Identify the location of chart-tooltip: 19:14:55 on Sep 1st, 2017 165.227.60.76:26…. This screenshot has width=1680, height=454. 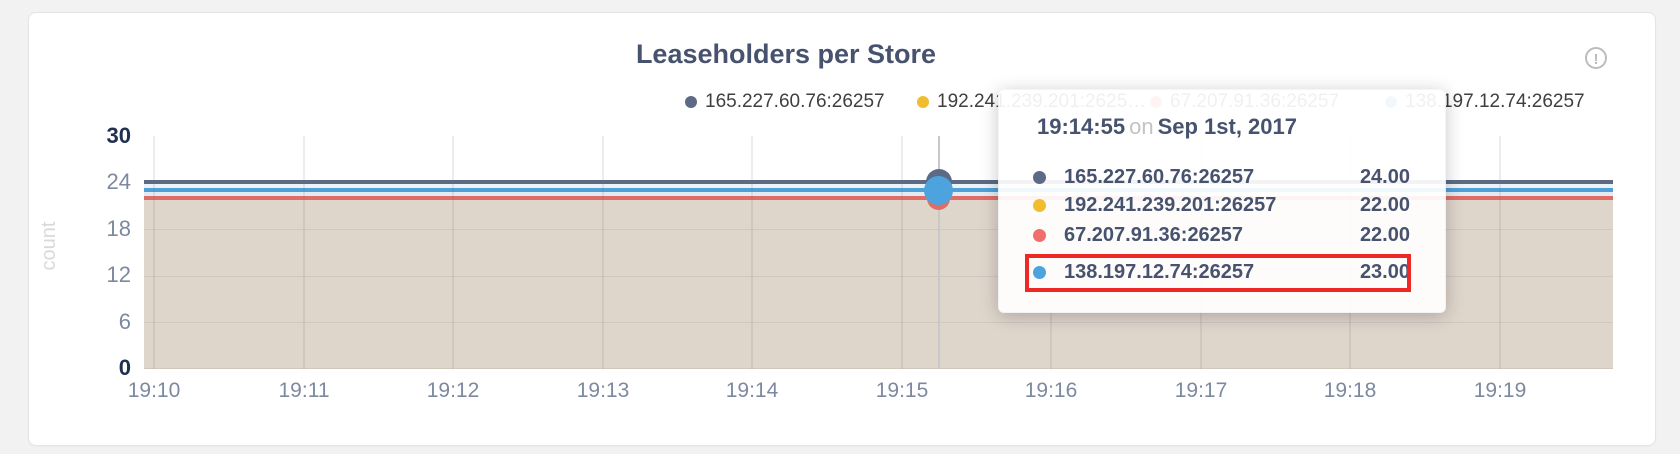
(1222, 201).